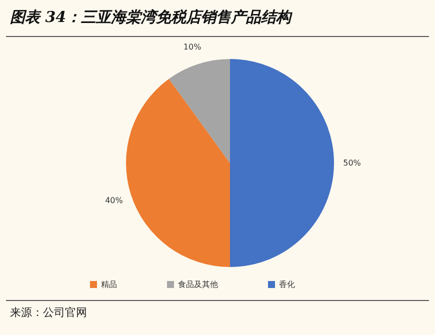 The height and width of the screenshot is (335, 435). I want to click on chart-title: 图表 34：三亚海棠湾免税店销售产品结构, so click(151, 17).